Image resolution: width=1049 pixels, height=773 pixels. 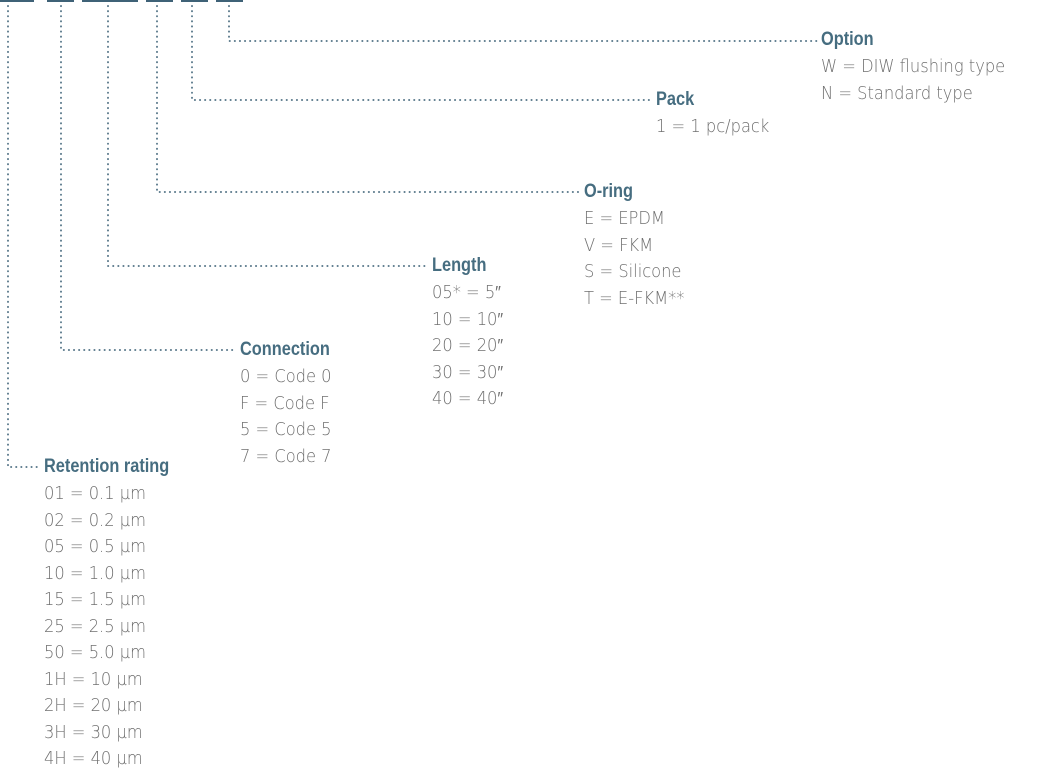 What do you see at coordinates (624, 219) in the screenshot?
I see `oring-item: E = EPDM` at bounding box center [624, 219].